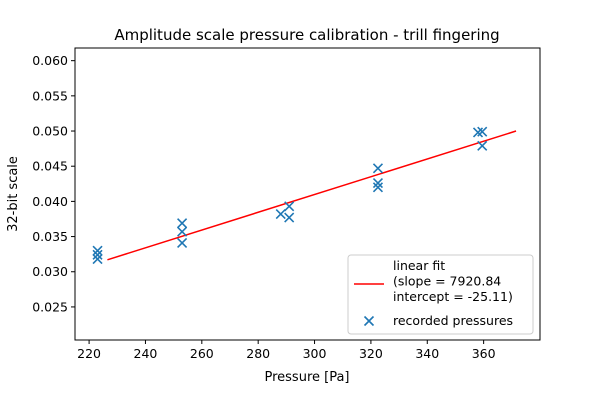  Describe the element at coordinates (50, 166) in the screenshot. I see `y-tick-label: 0.045` at that location.